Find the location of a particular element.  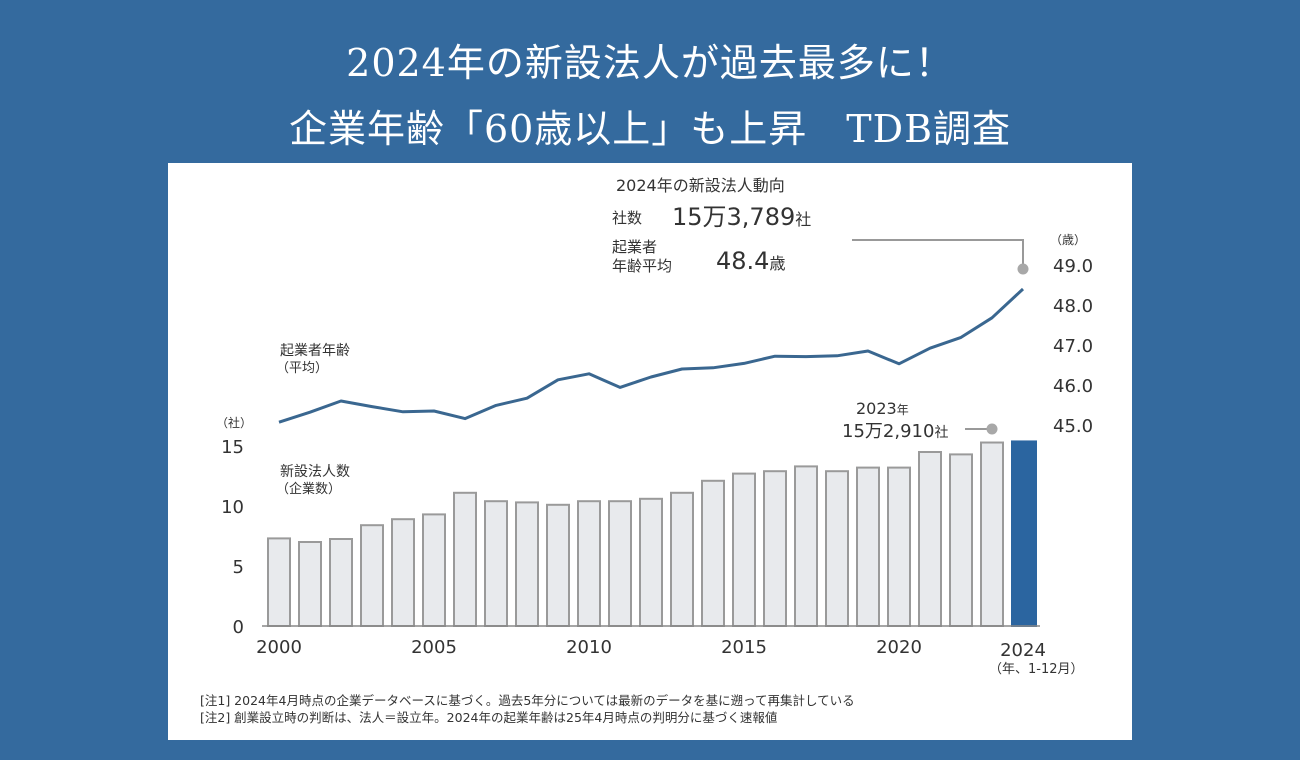

left-axis-tick: 15 is located at coordinates (232, 447).